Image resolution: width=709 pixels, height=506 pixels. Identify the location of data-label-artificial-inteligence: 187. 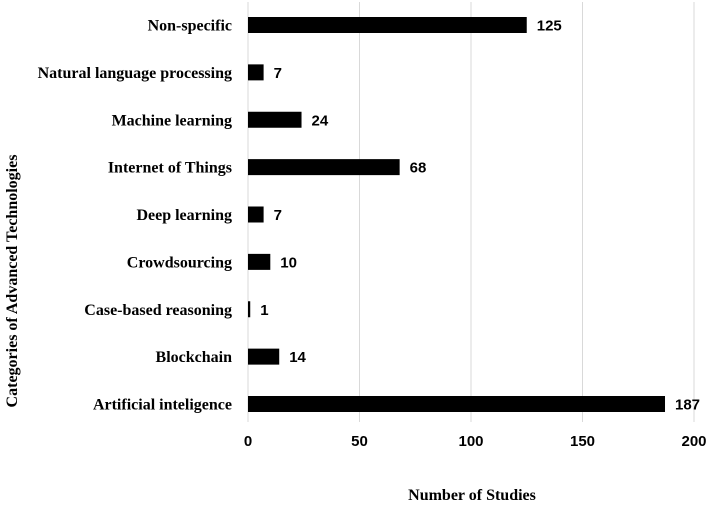
(687, 405).